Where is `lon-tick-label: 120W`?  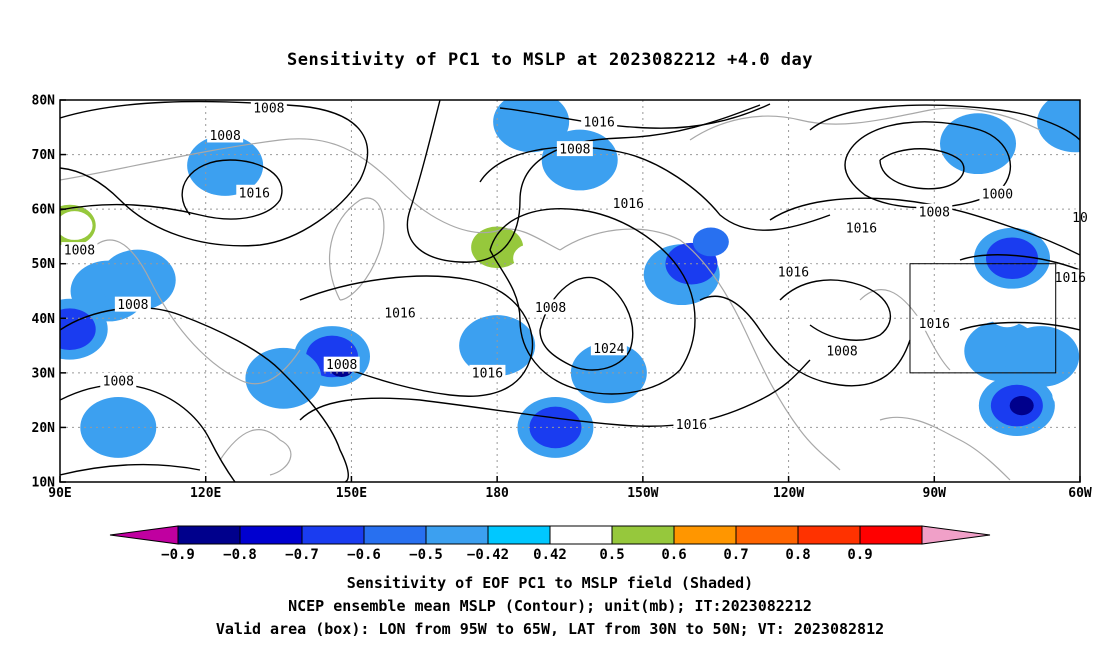
lon-tick-label: 120W is located at coordinates (788, 493).